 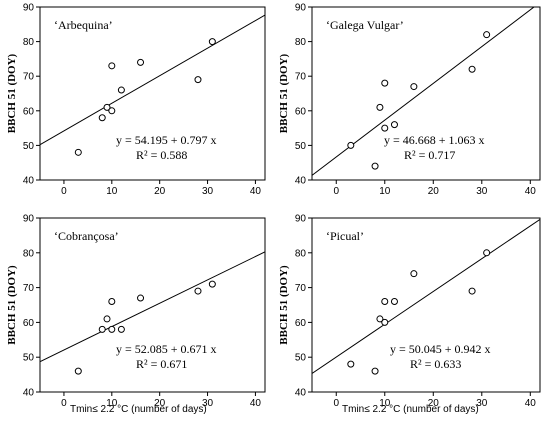 I want to click on regression-equation: y = 46.668 + 1.063 x, so click(x=434, y=140).